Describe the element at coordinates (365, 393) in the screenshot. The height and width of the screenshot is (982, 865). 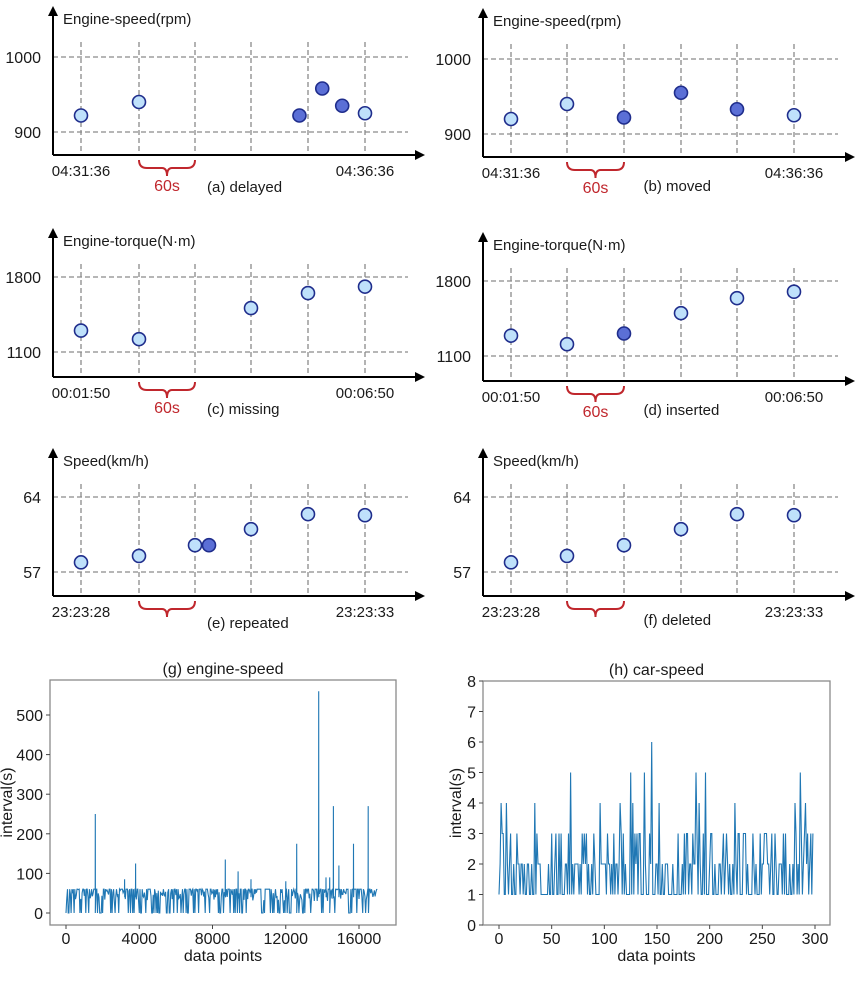
I see `x-end-label: 00:06:50` at that location.